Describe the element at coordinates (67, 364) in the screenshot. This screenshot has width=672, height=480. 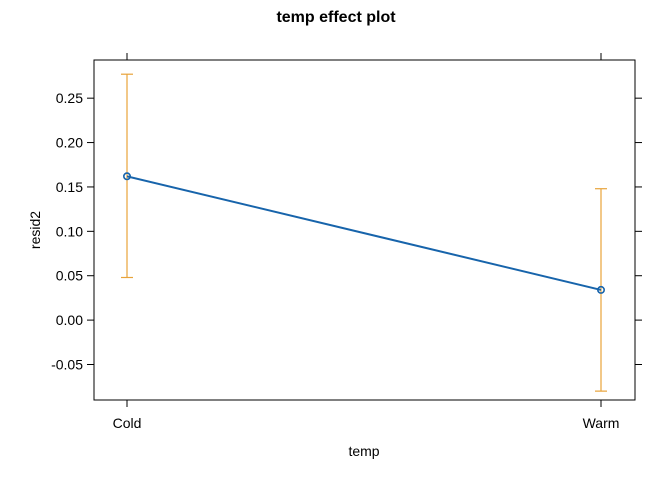
I see `y-tick-label: -0.05` at that location.